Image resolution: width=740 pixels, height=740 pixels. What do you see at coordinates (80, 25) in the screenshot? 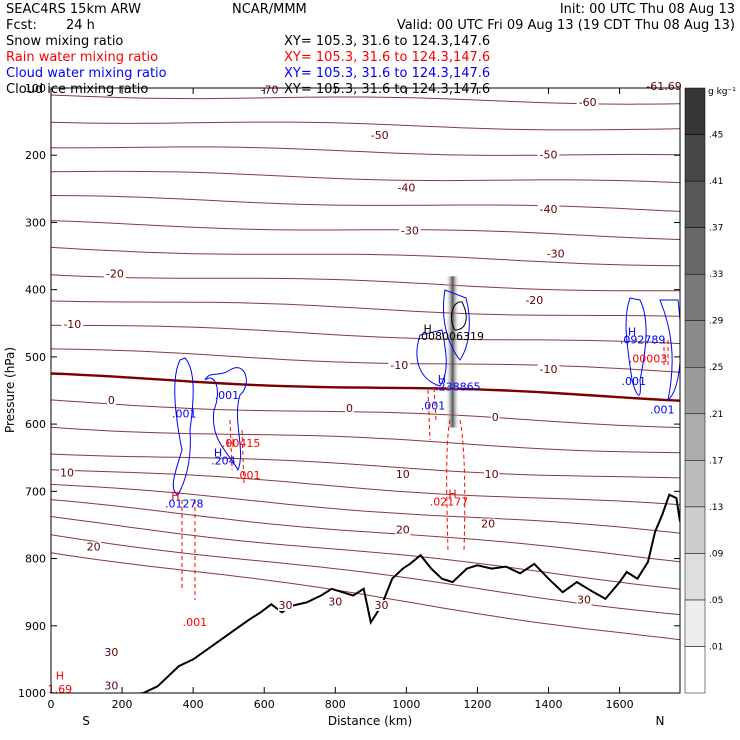
I see `forecast-value: 24 h` at bounding box center [80, 25].